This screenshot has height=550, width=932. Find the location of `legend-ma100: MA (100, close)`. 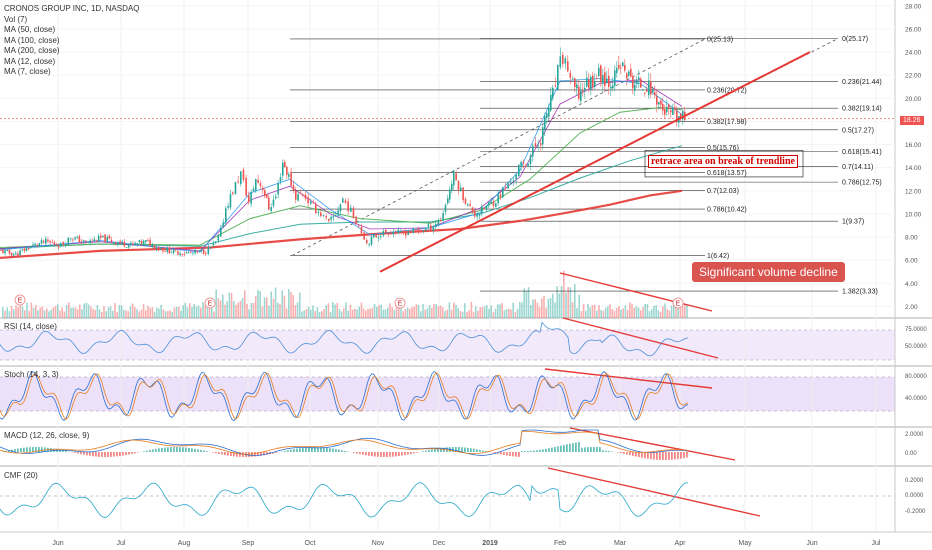

legend-ma100: MA (100, close) is located at coordinates (32, 40).